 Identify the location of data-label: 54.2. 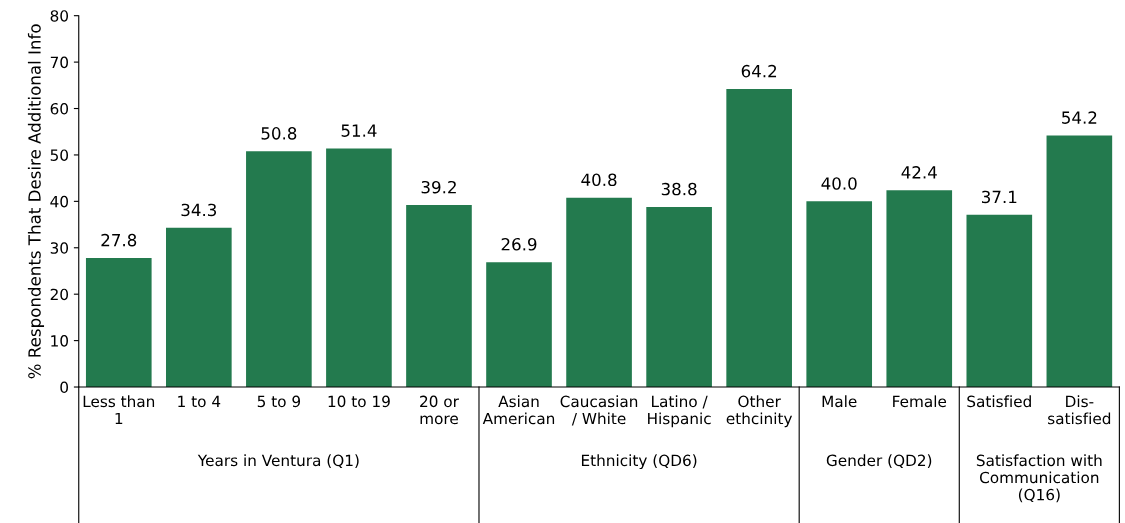
(1079, 117).